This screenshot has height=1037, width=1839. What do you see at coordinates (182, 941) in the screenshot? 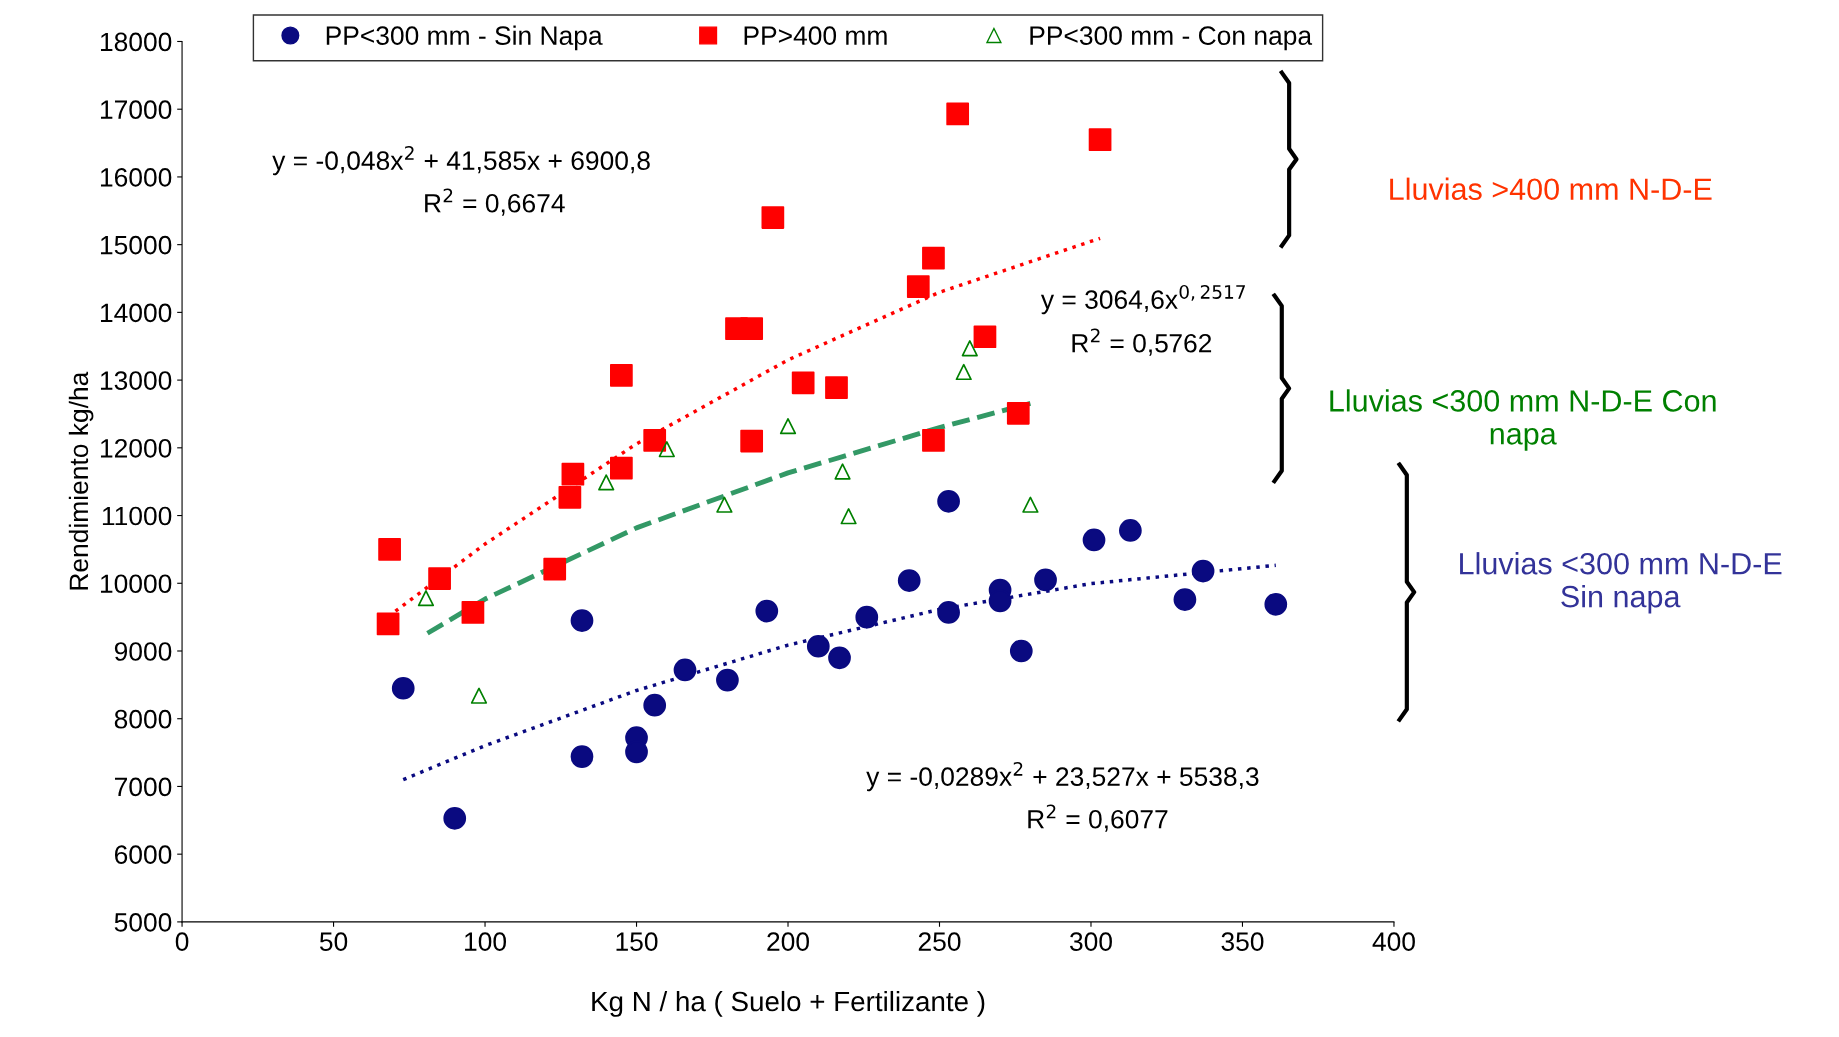
I see `x-tick-label: 0` at bounding box center [182, 941].